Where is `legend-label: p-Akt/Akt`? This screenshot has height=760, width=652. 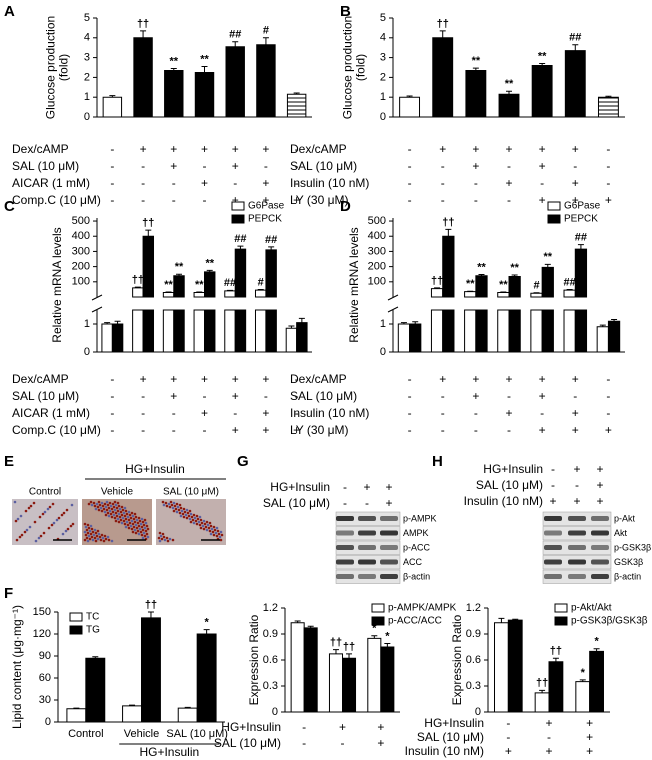 legend-label: p-Akt/Akt is located at coordinates (591, 608).